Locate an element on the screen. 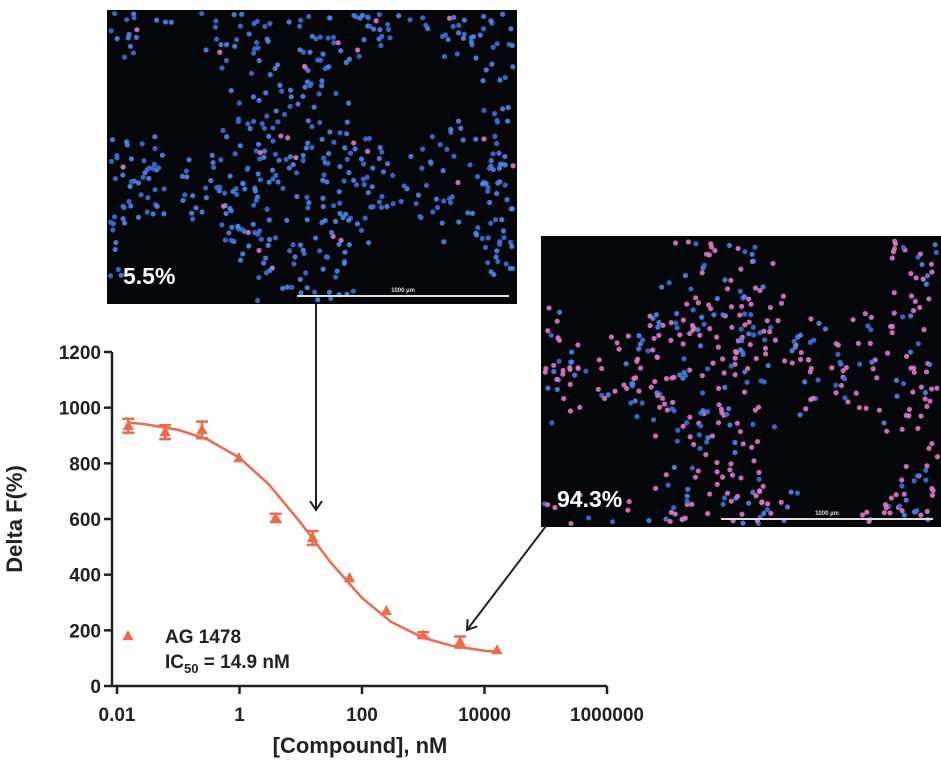  annotation-part: IC is located at coordinates (174, 662).